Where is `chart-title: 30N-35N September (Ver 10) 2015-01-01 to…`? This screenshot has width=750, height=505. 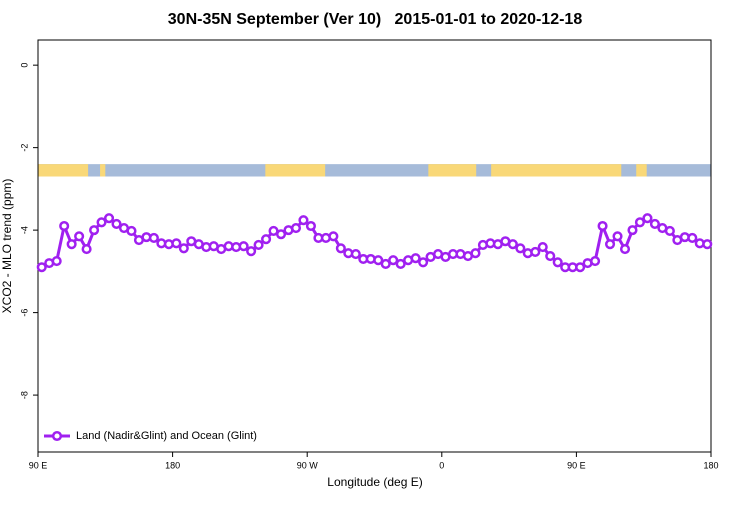 chart-title: 30N-35N September (Ver 10) 2015-01-01 to… is located at coordinates (375, 19).